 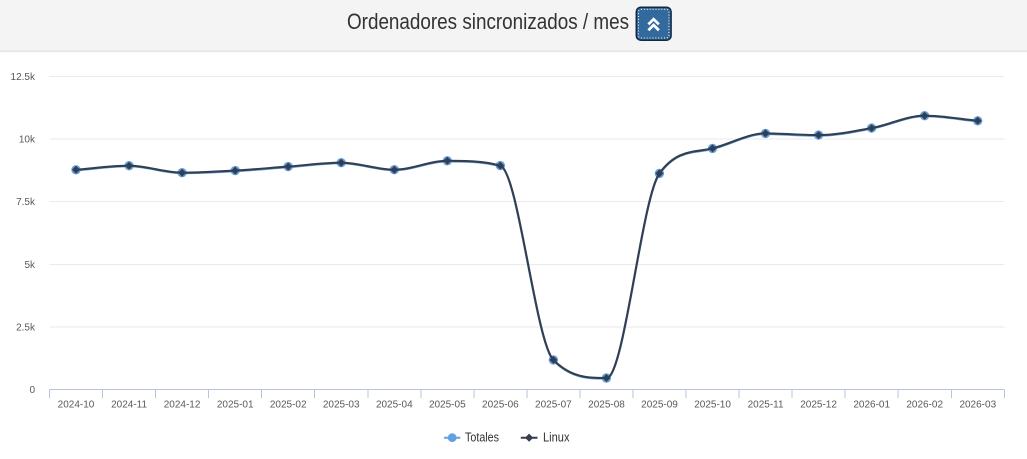 I want to click on svg-text: 2026-03, so click(x=977, y=405).